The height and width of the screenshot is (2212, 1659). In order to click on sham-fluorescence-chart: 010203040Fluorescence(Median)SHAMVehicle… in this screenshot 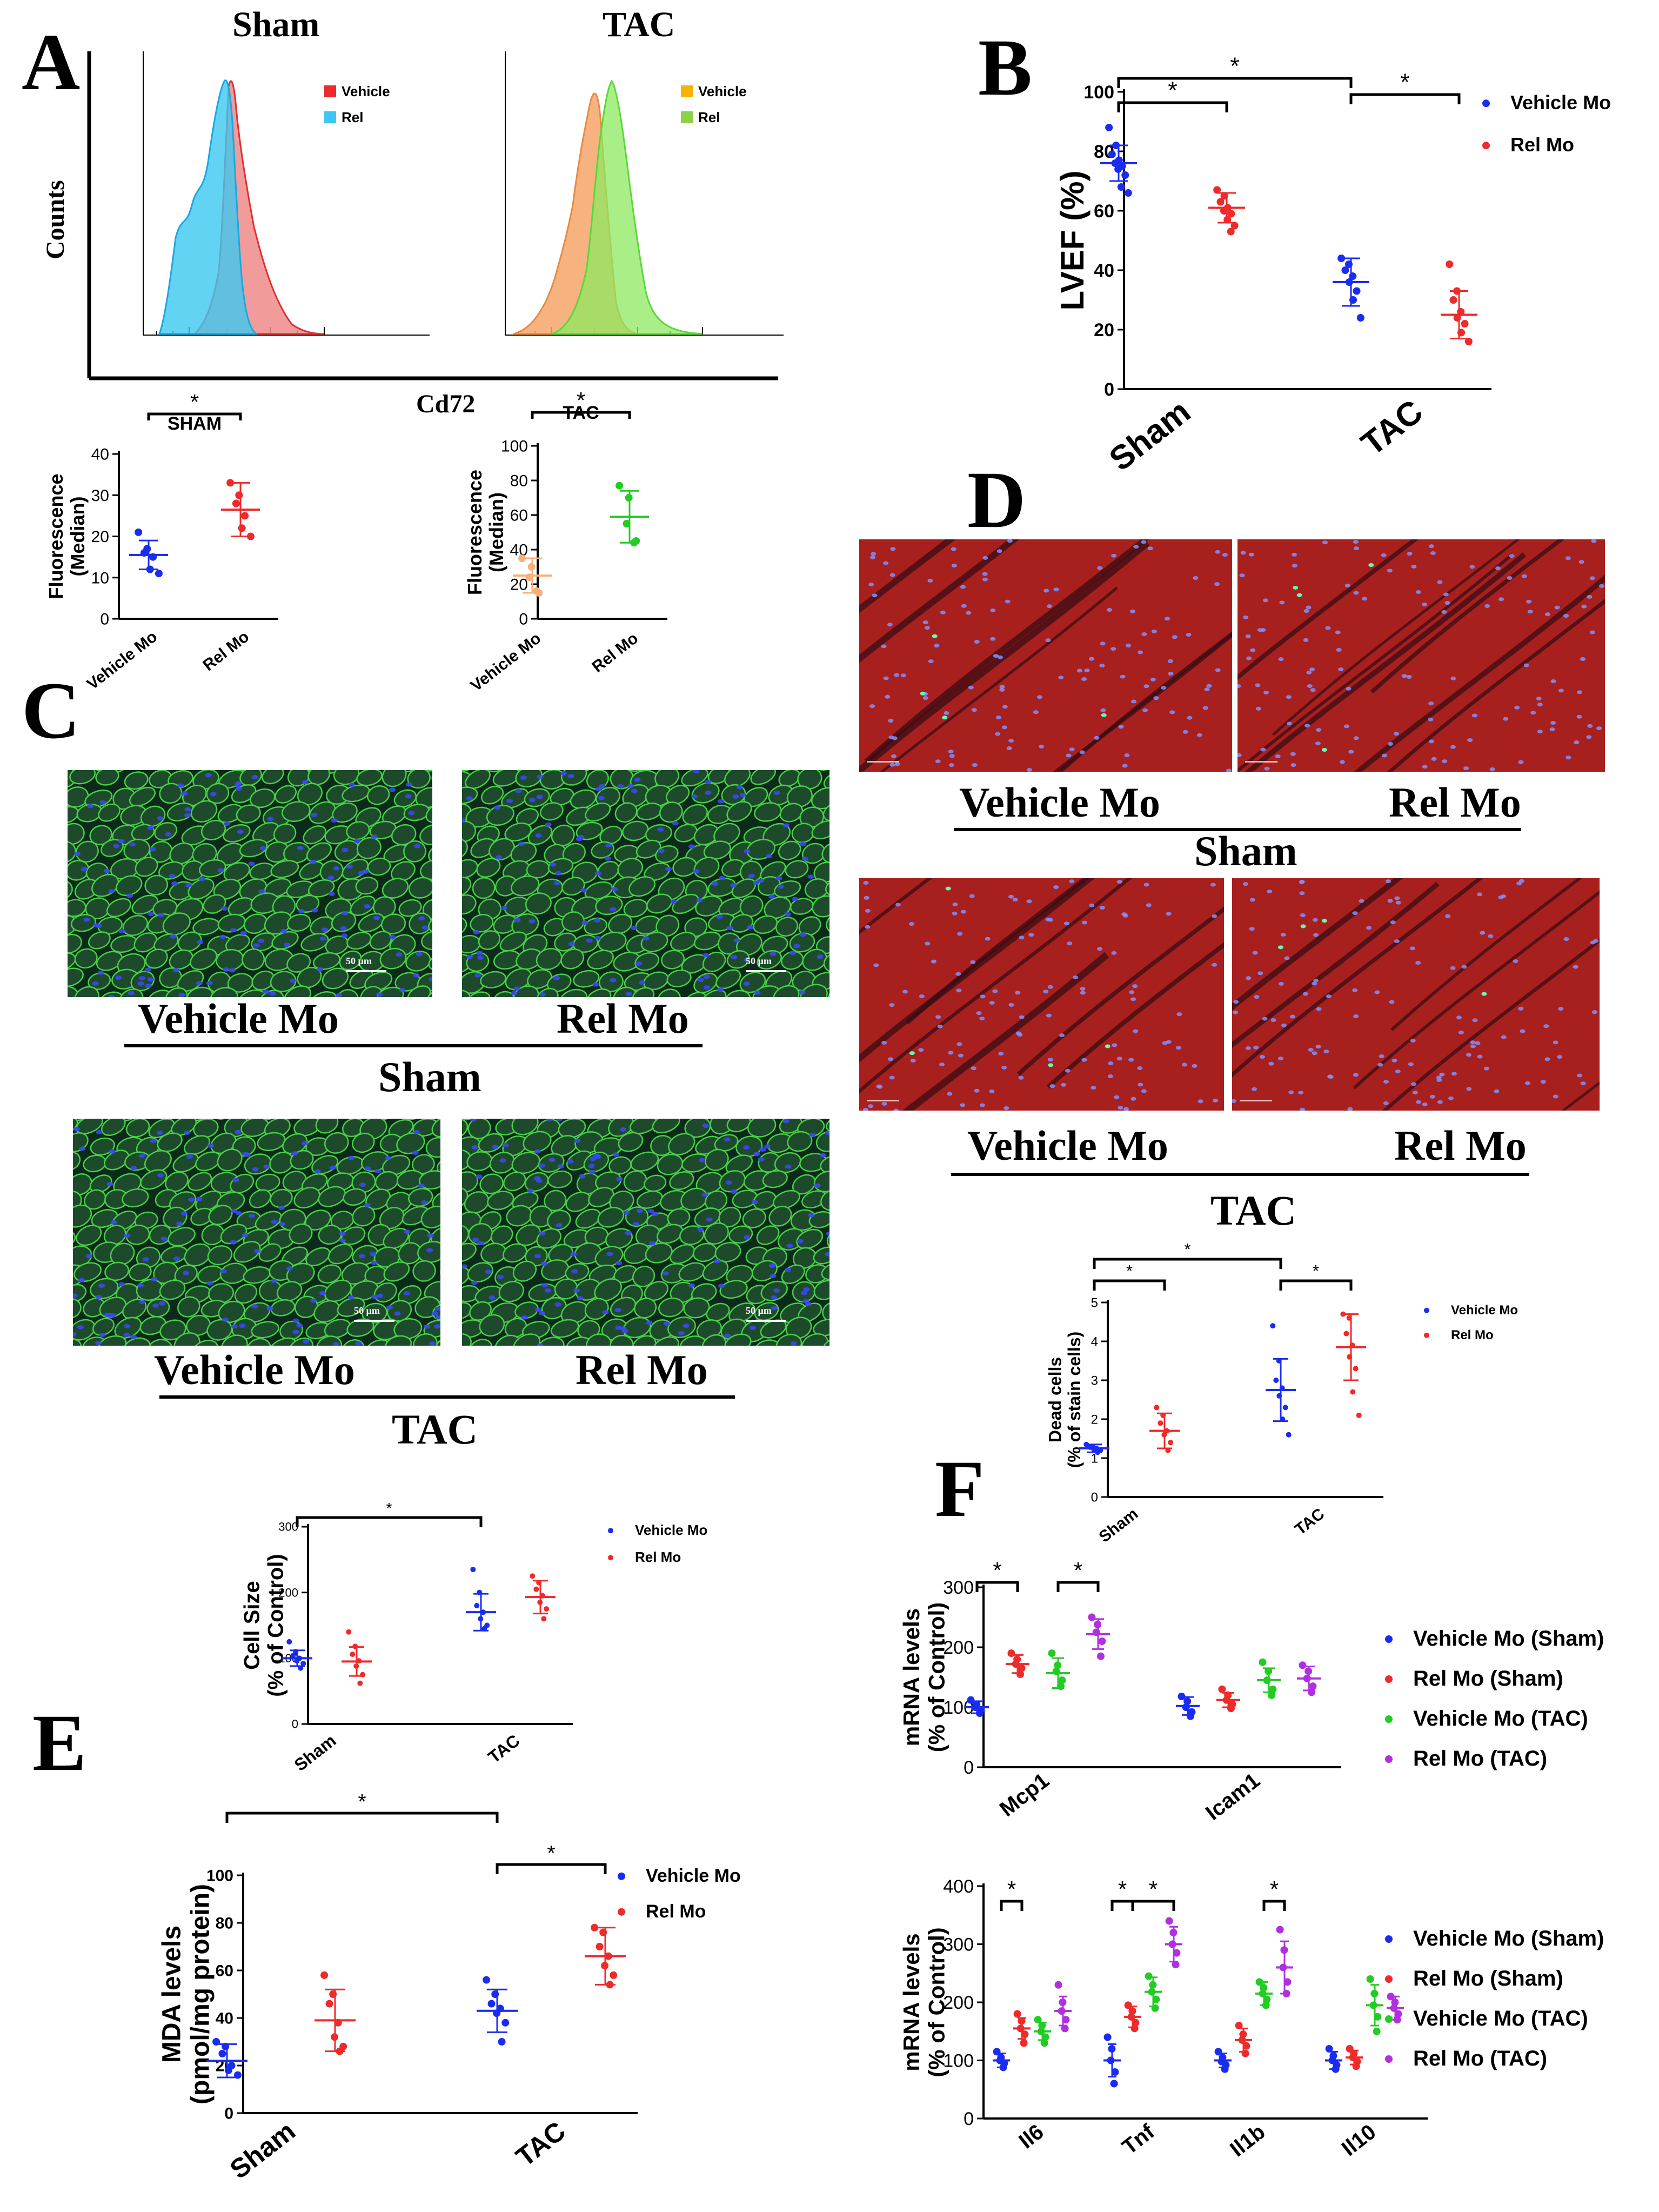, I will do `click(163, 544)`.